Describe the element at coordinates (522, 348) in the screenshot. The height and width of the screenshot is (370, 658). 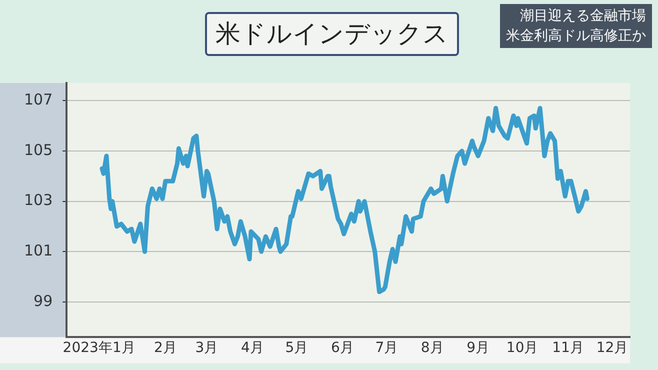
I see `x-tick-label: 10月` at that location.